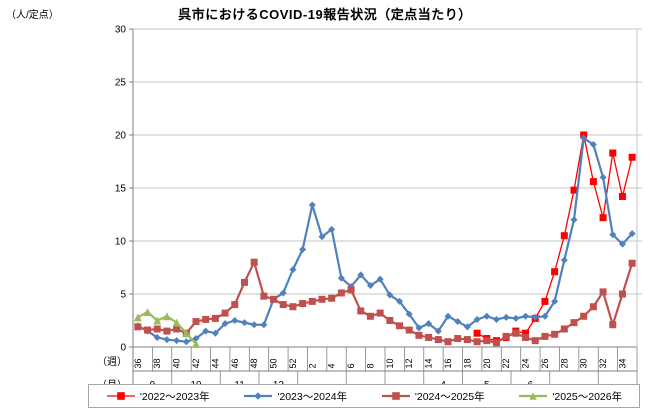  Describe the element at coordinates (409, 363) in the screenshot. I see `week-label-12: 12` at that location.